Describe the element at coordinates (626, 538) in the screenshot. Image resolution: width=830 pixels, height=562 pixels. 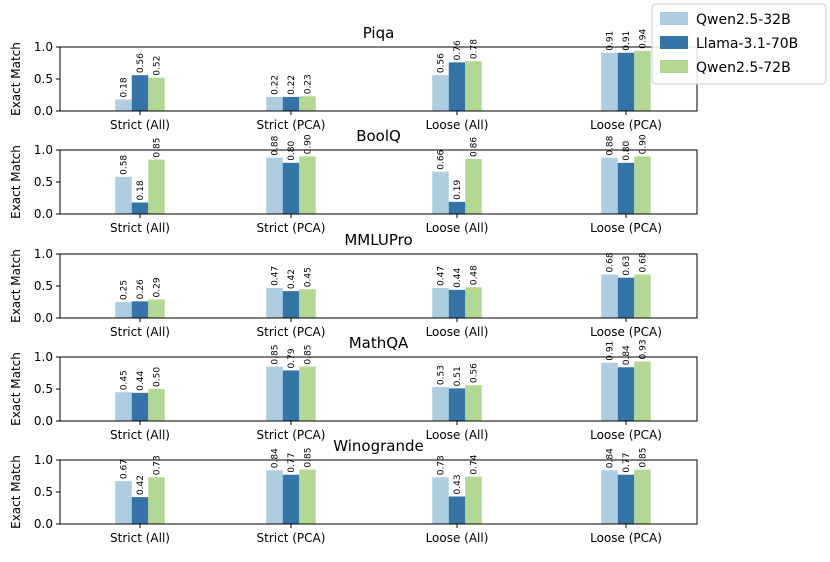
I see `winogrande-x-tick-label-3: Loose (PCA)` at that location.